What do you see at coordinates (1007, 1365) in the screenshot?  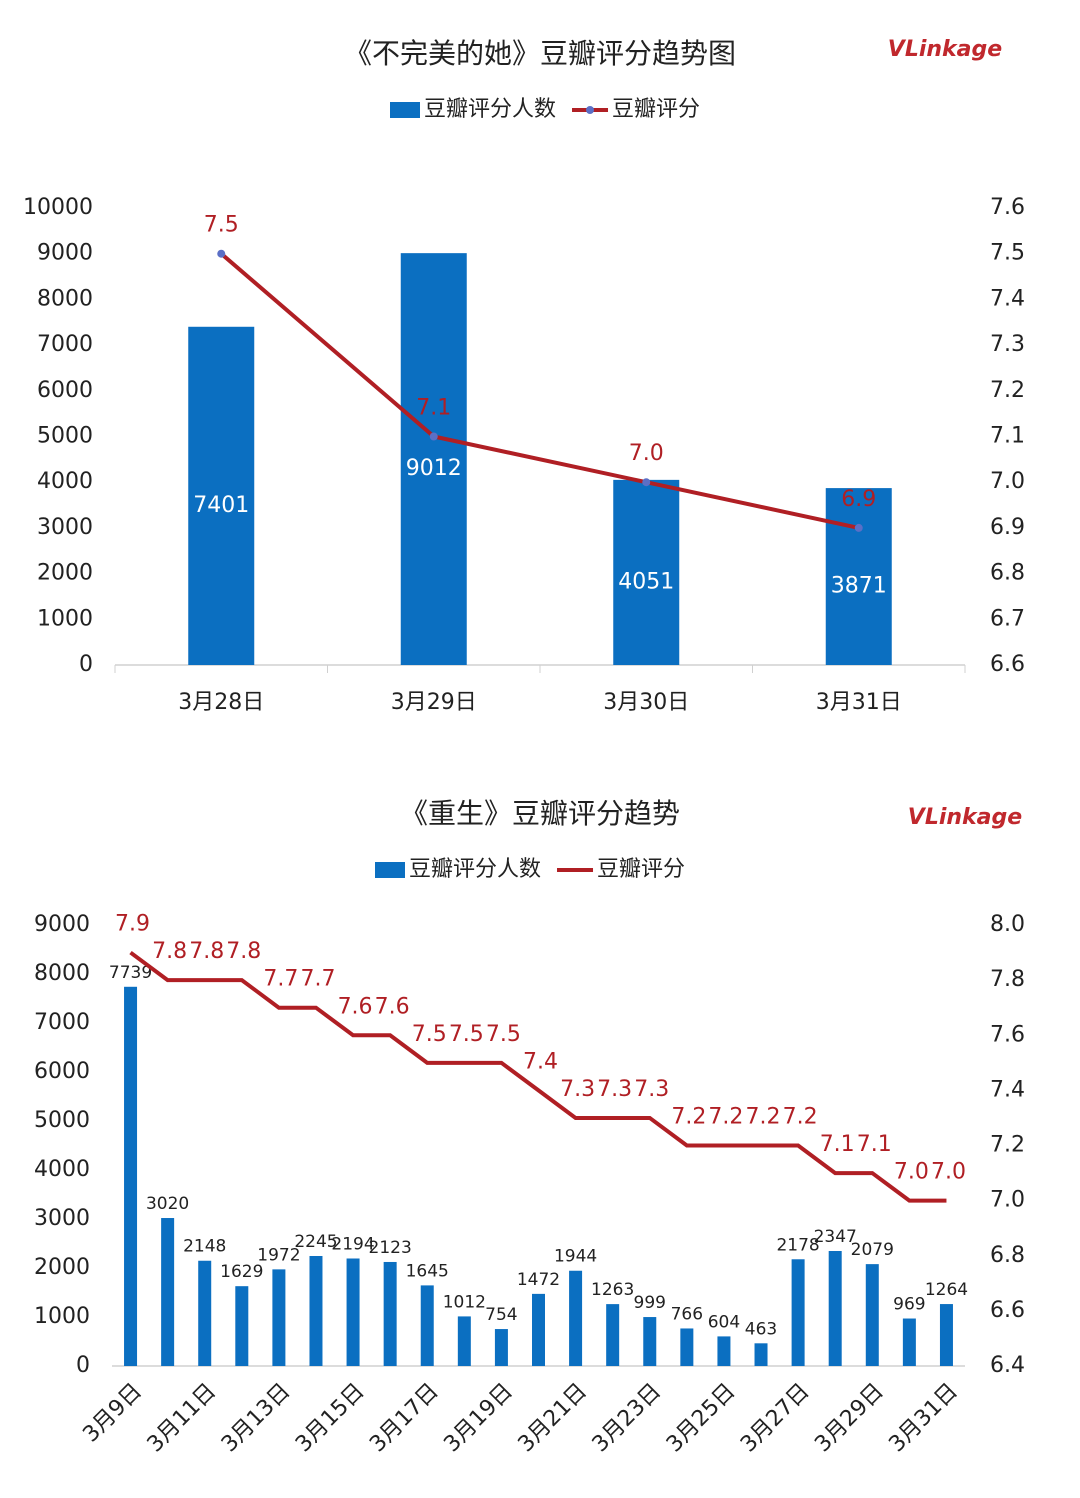 I see `y2-tick-label: 6.4` at bounding box center [1007, 1365].